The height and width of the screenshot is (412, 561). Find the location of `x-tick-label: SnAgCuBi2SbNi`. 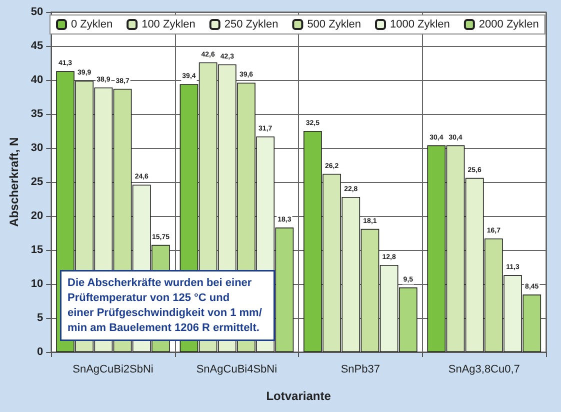

x-tick-label: SnAgCuBi2SbNi is located at coordinates (113, 370).